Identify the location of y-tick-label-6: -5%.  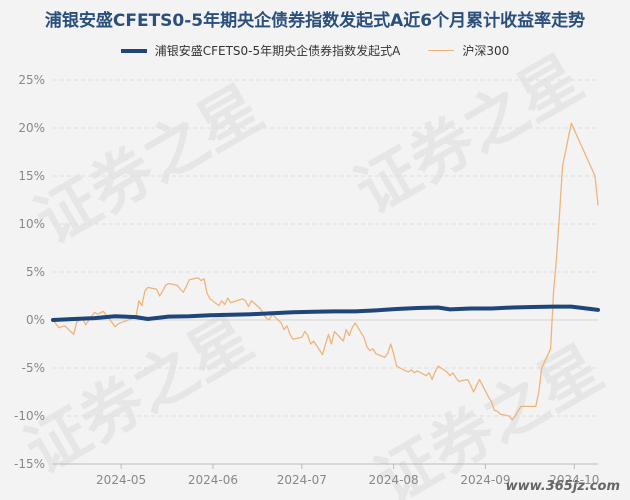
(33, 368).